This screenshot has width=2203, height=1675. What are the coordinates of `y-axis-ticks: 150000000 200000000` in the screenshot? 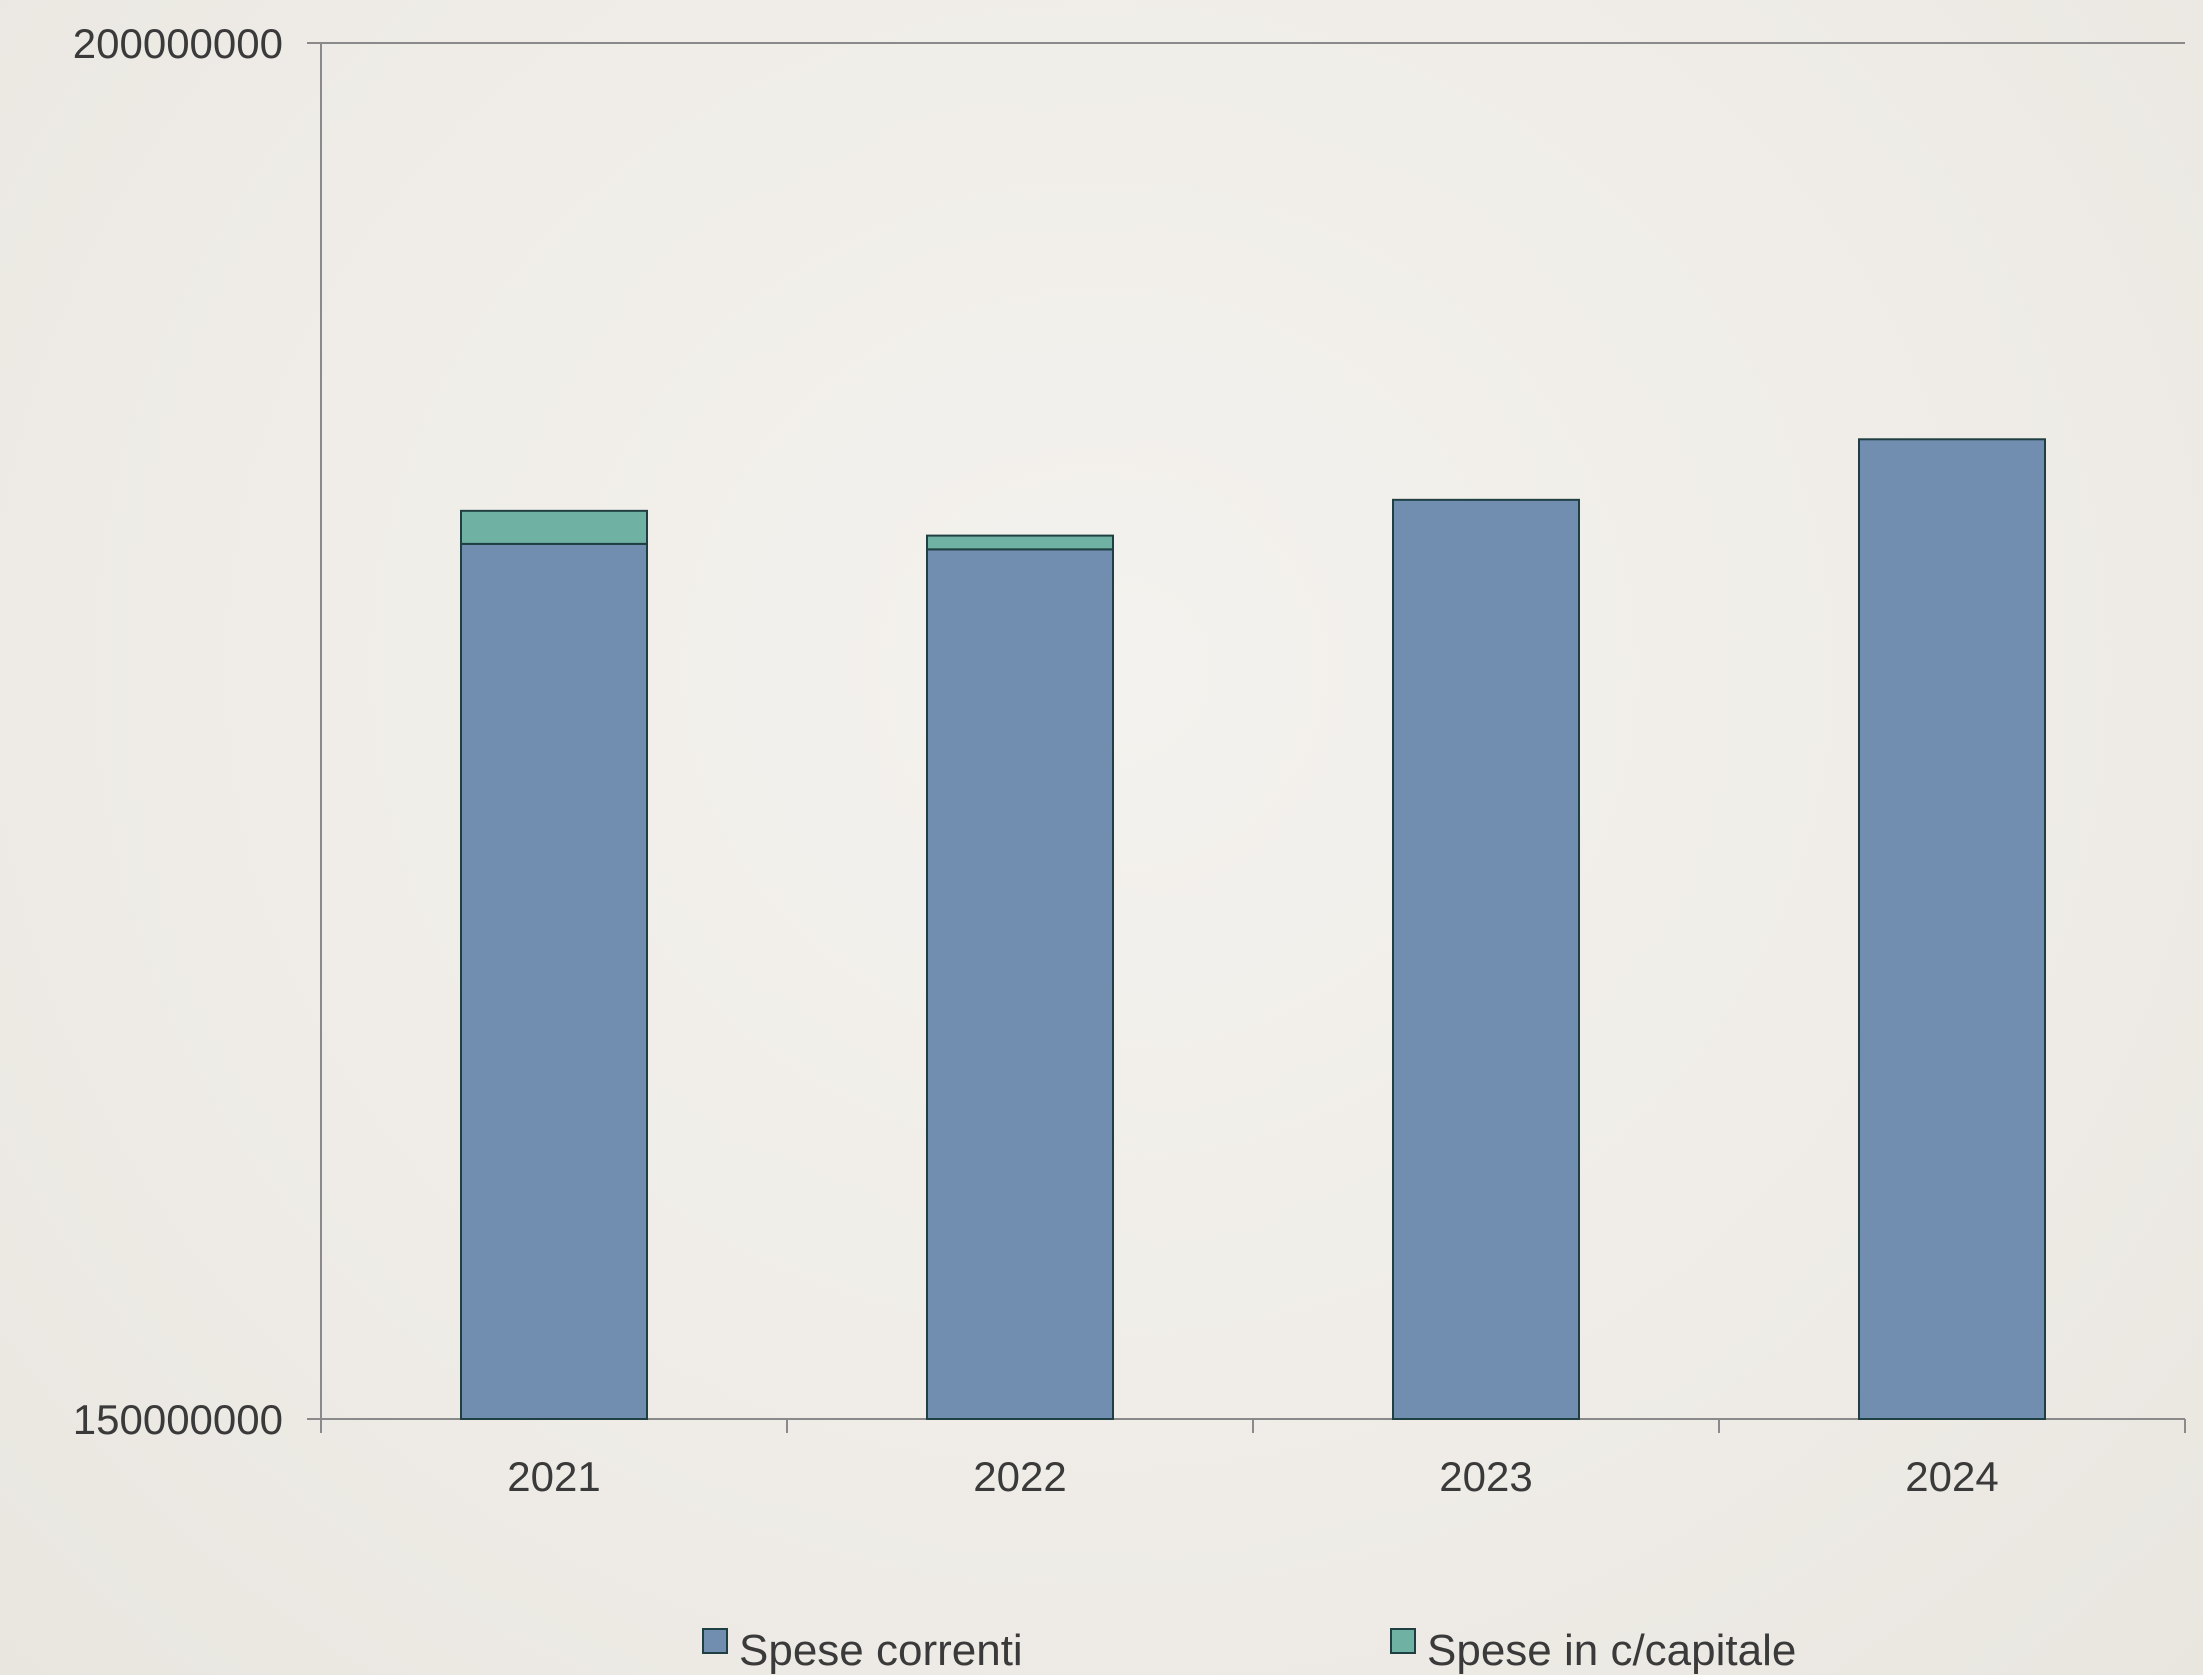 It's located at (197, 731).